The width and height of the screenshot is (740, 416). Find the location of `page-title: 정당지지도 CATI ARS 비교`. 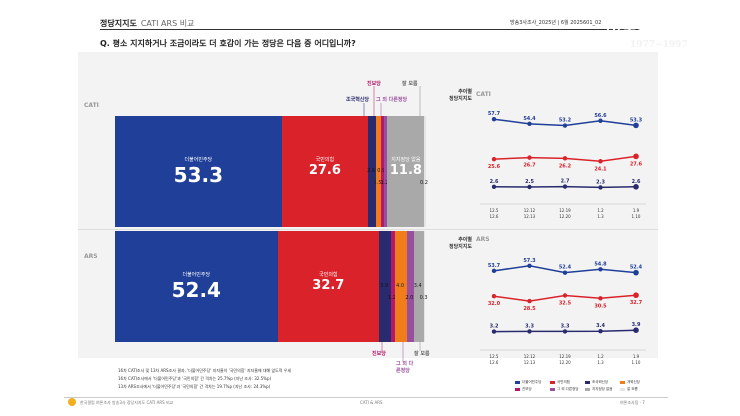

page-title: 정당지지도 CATI ARS 비교 is located at coordinates (147, 23).